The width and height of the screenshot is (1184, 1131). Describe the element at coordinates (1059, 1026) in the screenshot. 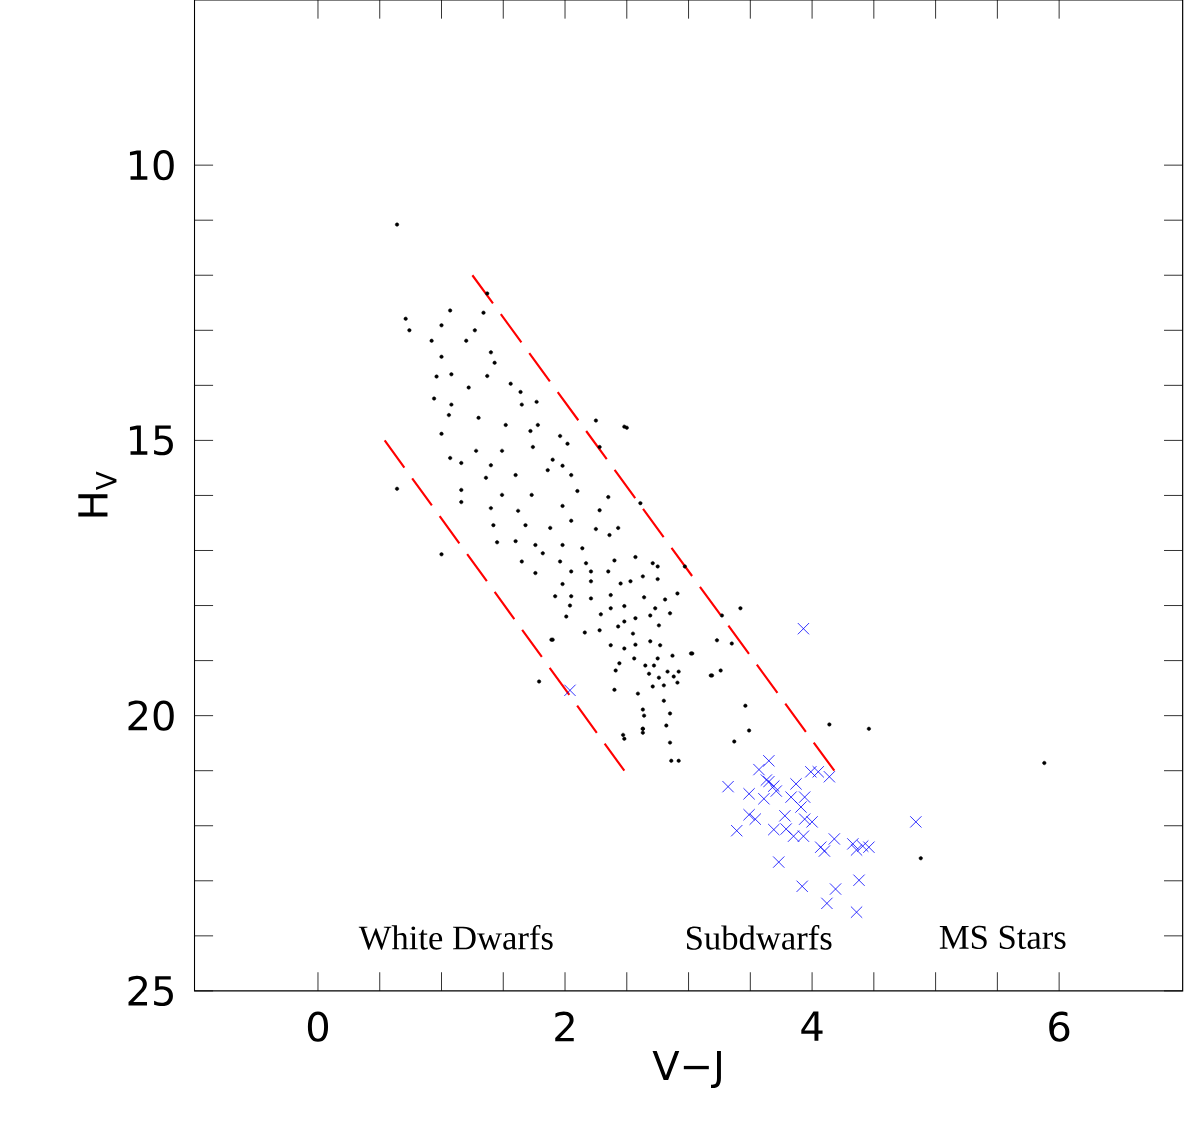

I see `x-tick-label: 6` at that location.